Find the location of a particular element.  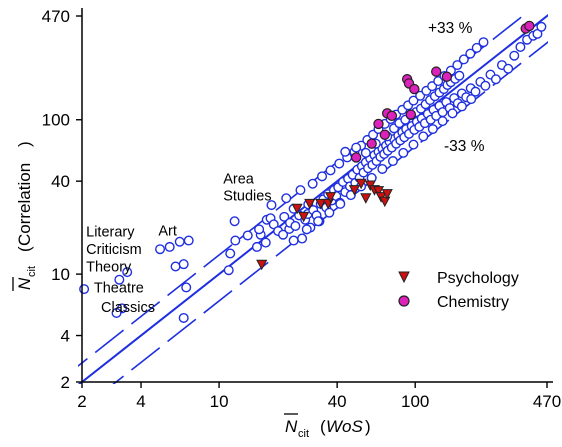

svg-text: N is located at coordinates (24, 283).